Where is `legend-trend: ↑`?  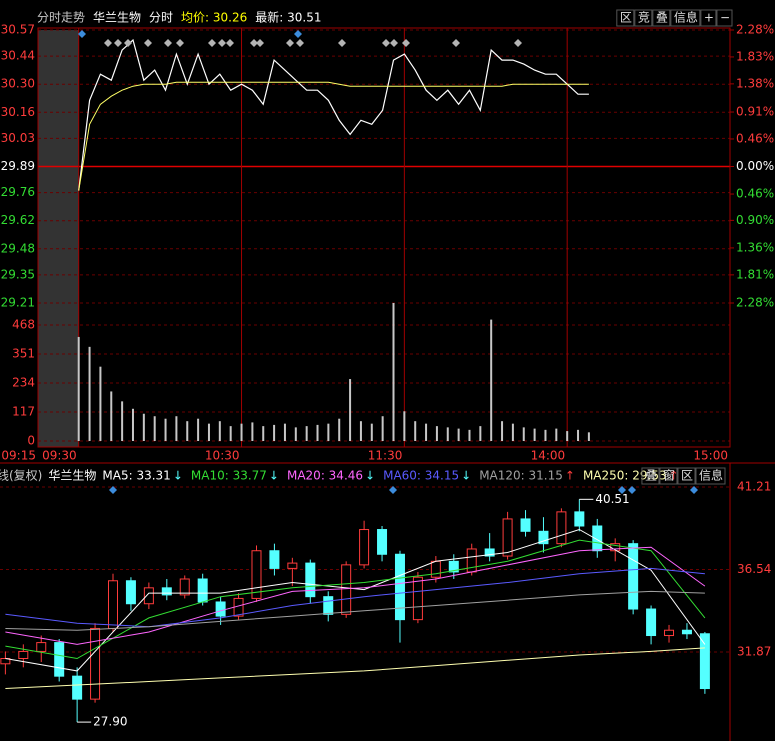 legend-trend: ↑ is located at coordinates (570, 476).